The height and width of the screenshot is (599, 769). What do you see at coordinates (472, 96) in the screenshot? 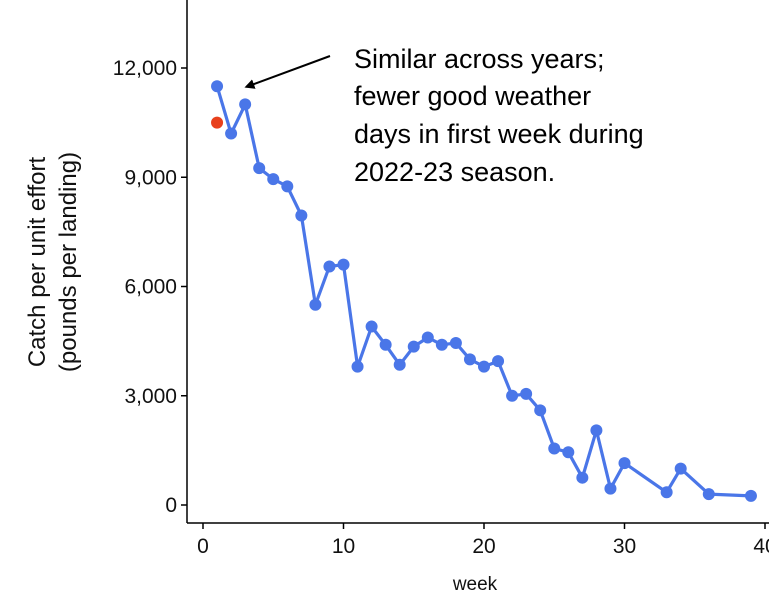
I see `annotation-line-2: fewer good weather` at bounding box center [472, 96].